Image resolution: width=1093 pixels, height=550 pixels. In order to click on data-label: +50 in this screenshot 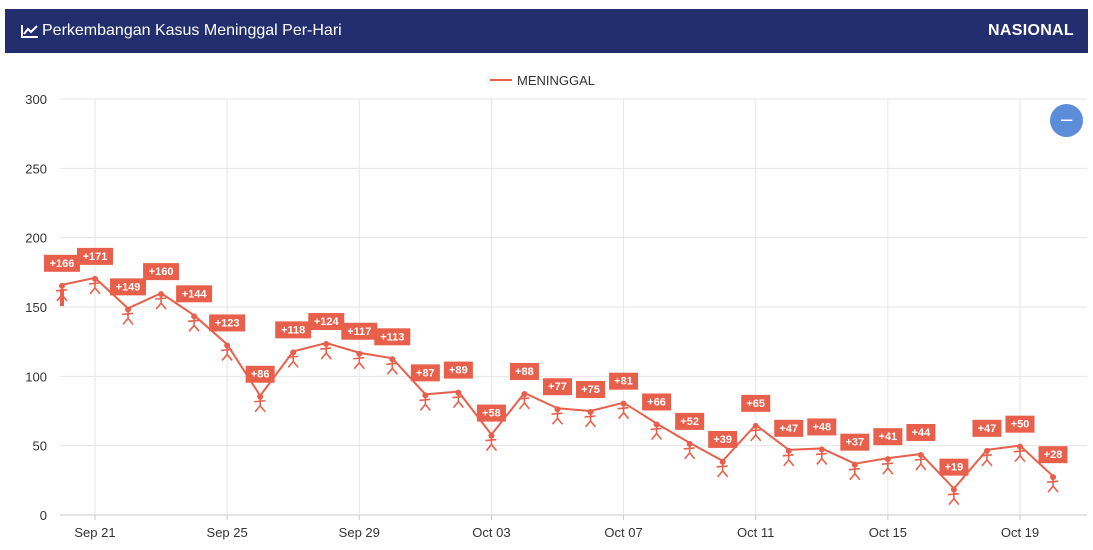, I will do `click(1020, 425)`.